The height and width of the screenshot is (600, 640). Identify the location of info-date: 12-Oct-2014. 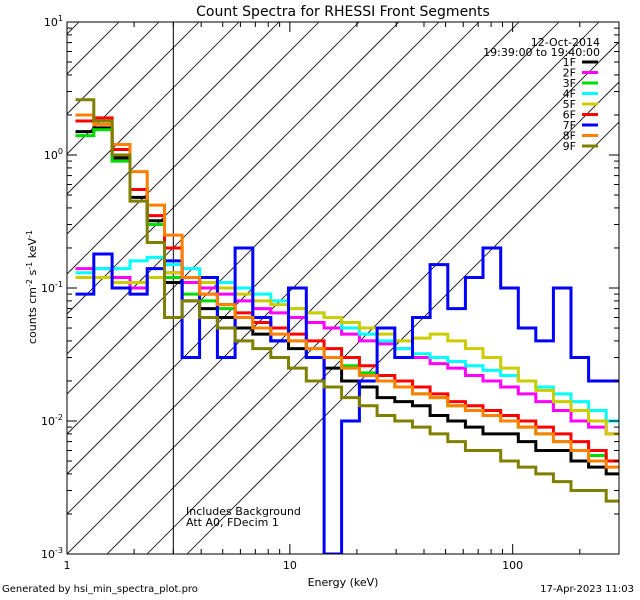
(565, 42).